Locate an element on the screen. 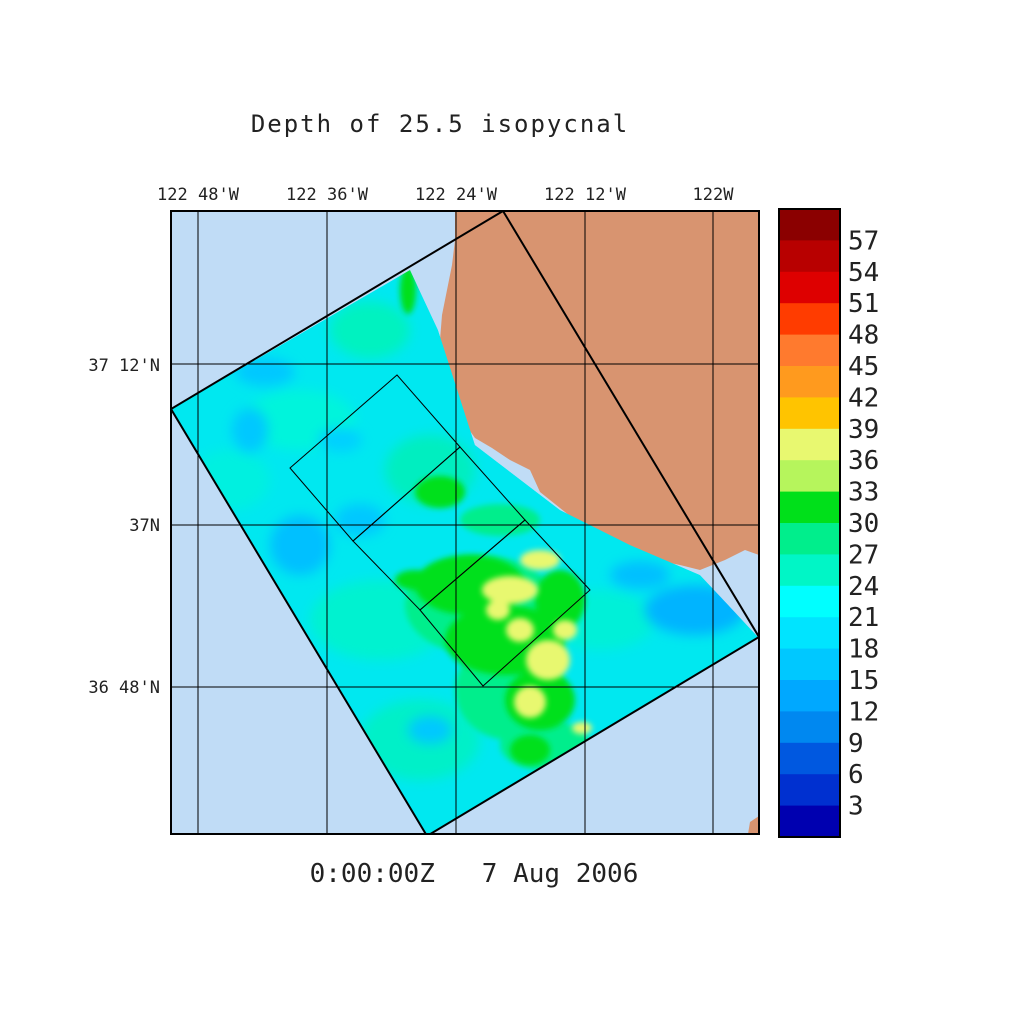  colorbar-label: 21 is located at coordinates (863, 618).